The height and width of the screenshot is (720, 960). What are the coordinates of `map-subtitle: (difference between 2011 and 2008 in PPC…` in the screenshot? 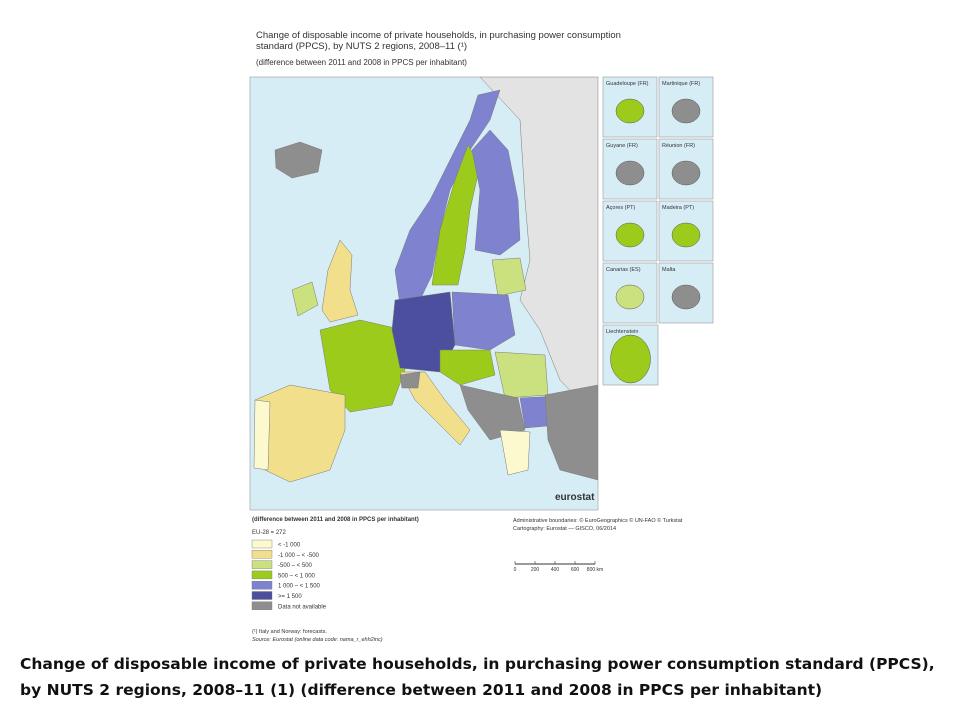 It's located at (361, 62).